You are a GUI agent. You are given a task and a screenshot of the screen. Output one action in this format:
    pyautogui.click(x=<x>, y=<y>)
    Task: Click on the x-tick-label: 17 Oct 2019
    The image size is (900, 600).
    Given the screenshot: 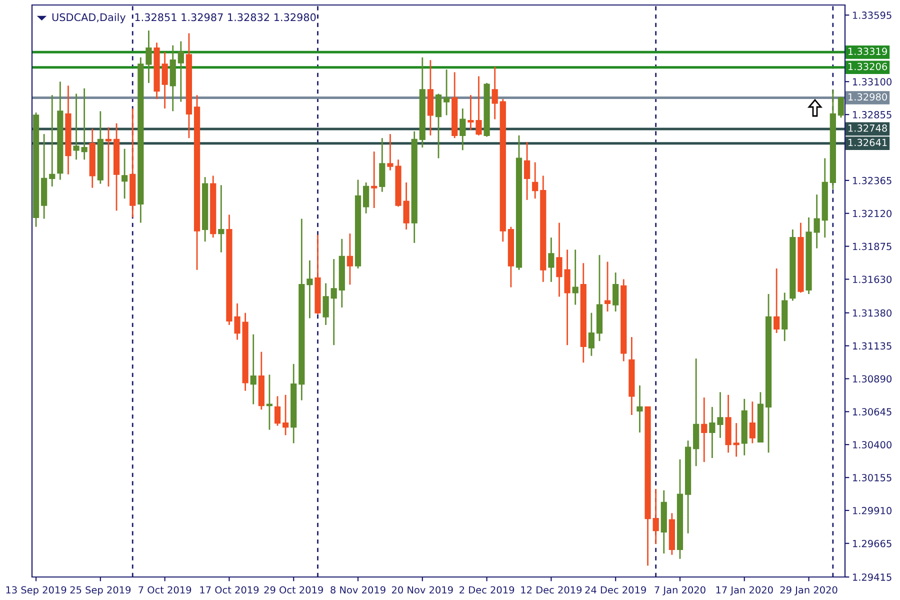 What is the action you would take?
    pyautogui.click(x=229, y=590)
    